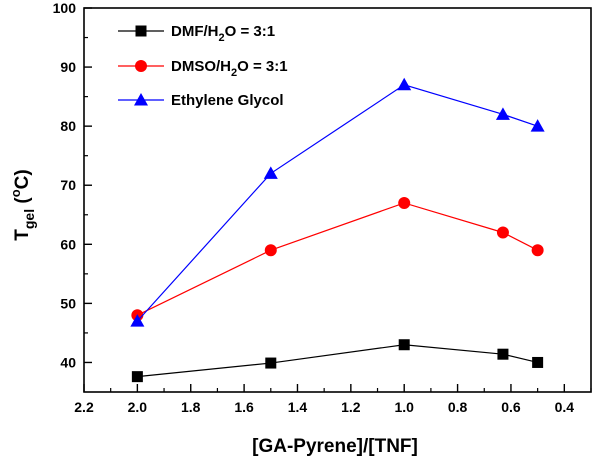 This screenshot has height=464, width=607. I want to click on x-tick-label: 0.8, so click(458, 407).